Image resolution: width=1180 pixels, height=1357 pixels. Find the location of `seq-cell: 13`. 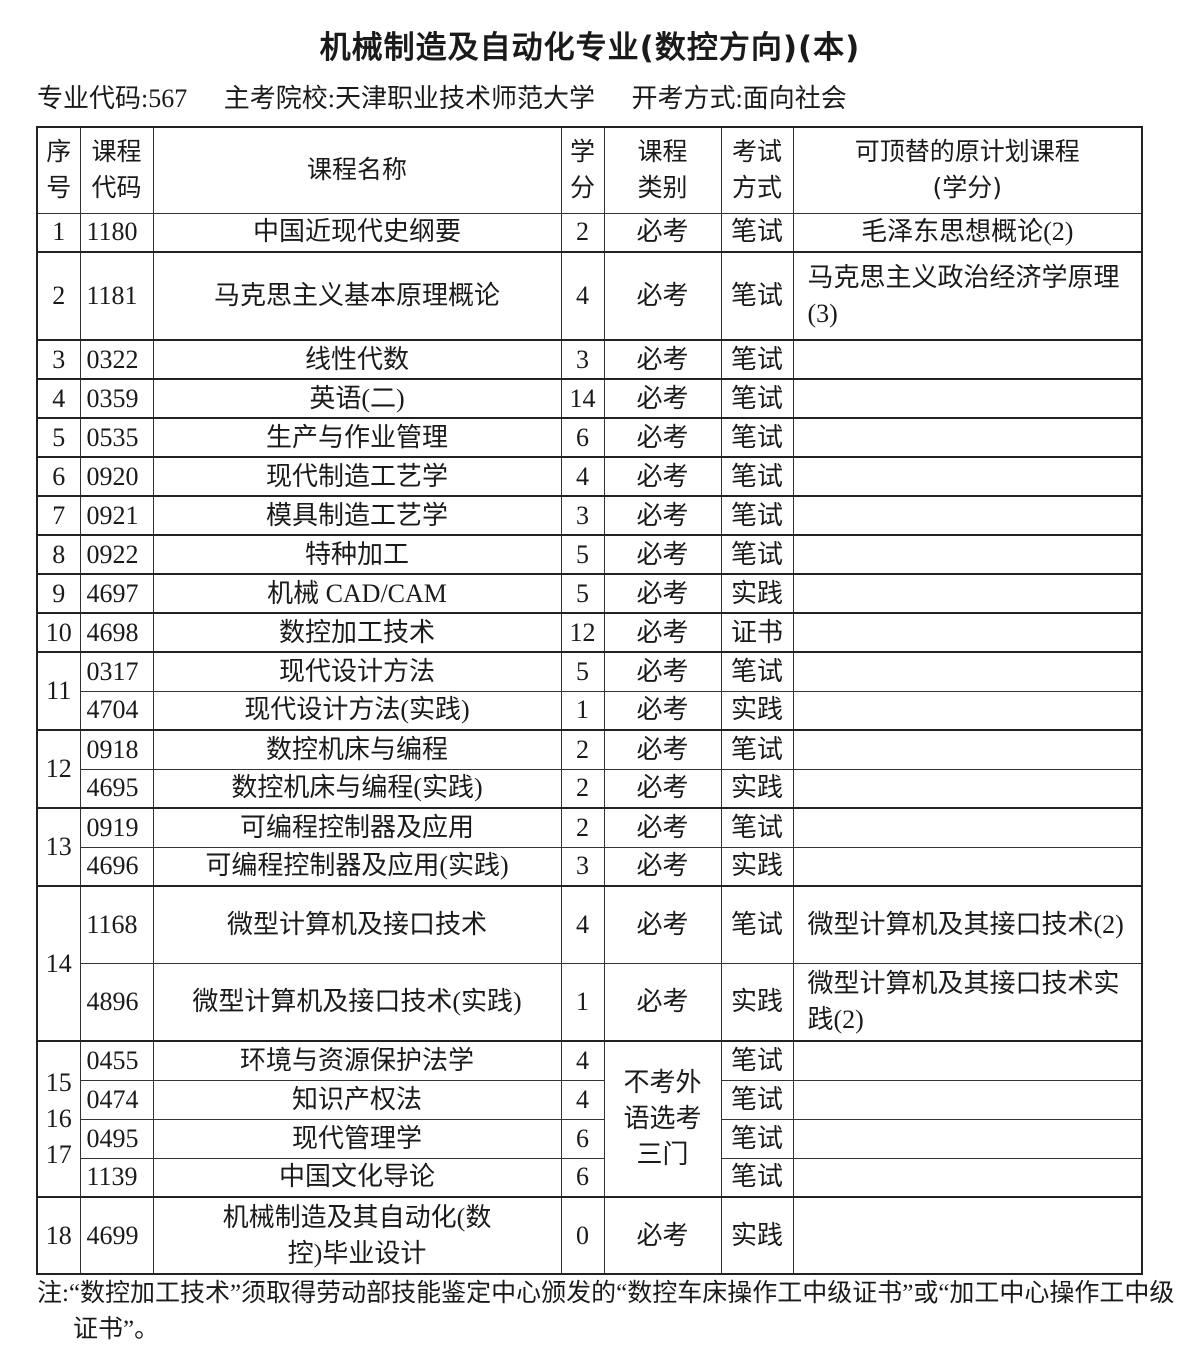

seq-cell: 13 is located at coordinates (58, 847).